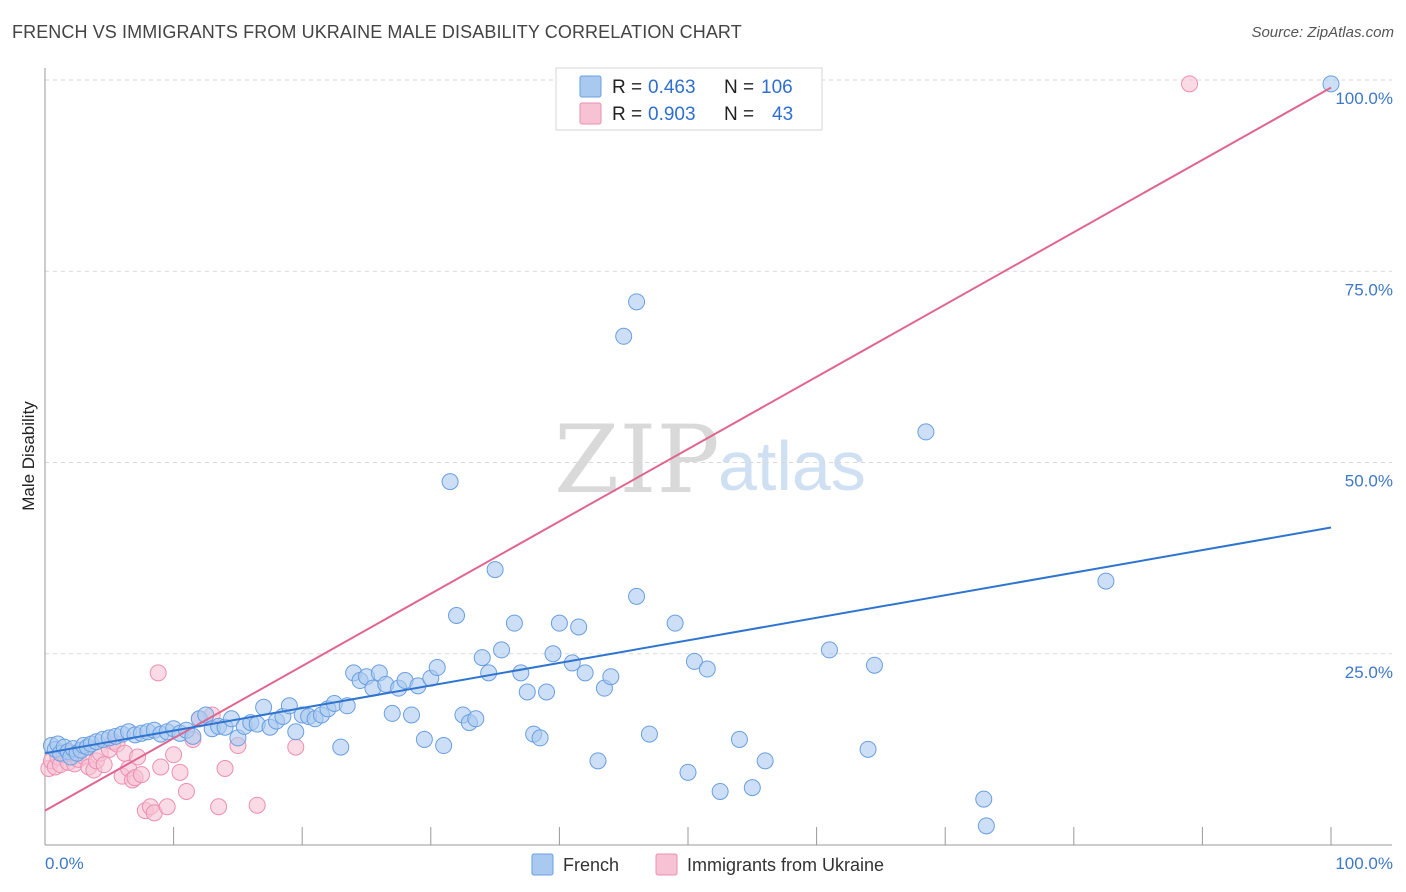 The width and height of the screenshot is (1406, 892). What do you see at coordinates (1364, 863) in the screenshot?
I see `x-tick-label-max: 100.0%` at bounding box center [1364, 863].